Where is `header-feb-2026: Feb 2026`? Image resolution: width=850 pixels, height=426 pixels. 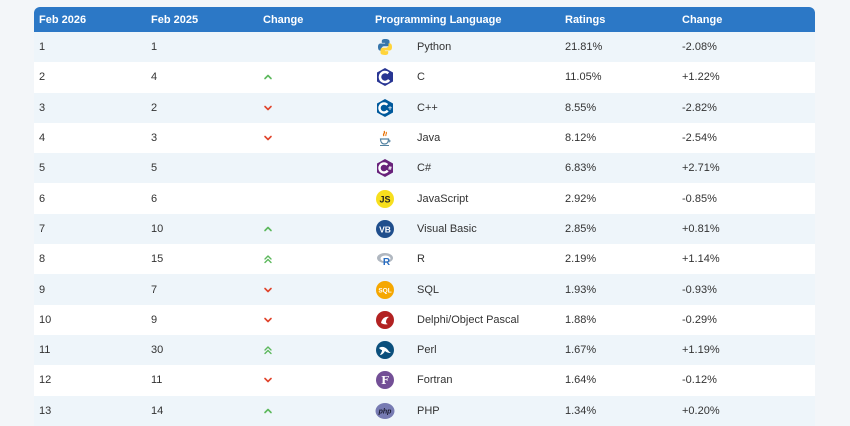 header-feb-2026: Feb 2026 is located at coordinates (63, 19).